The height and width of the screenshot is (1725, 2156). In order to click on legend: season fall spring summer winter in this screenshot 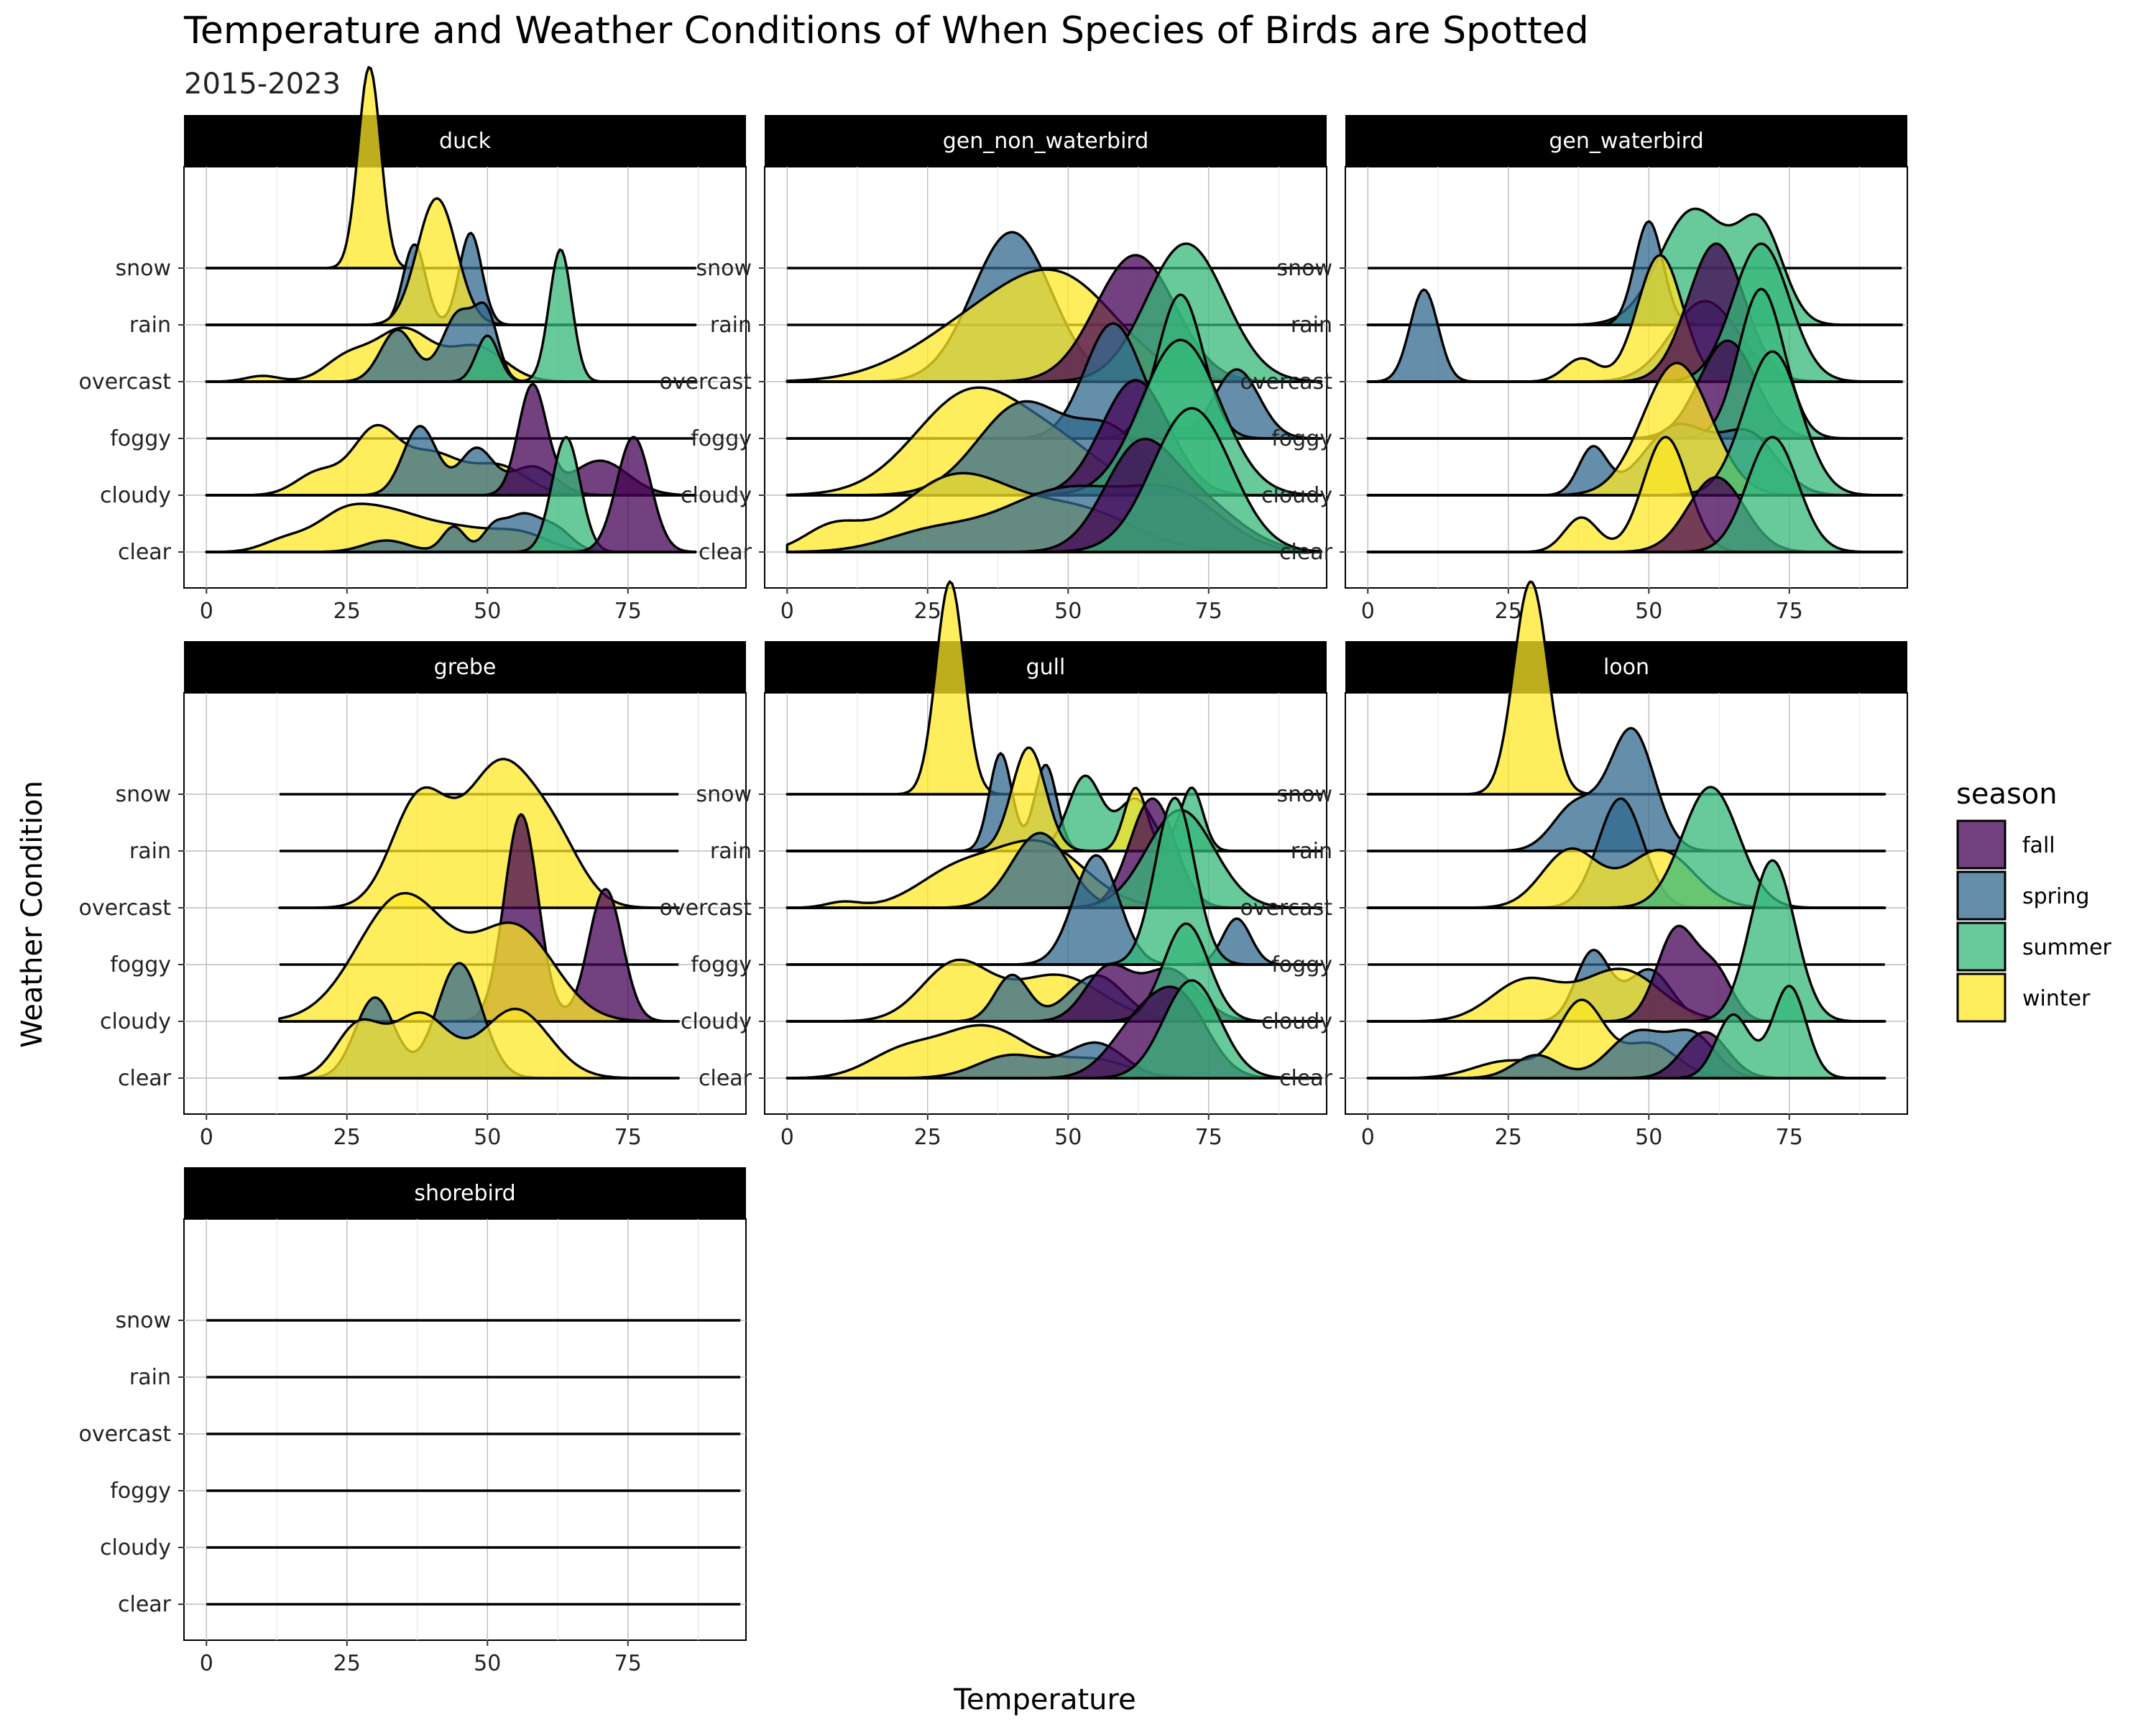, I will do `click(2034, 900)`.